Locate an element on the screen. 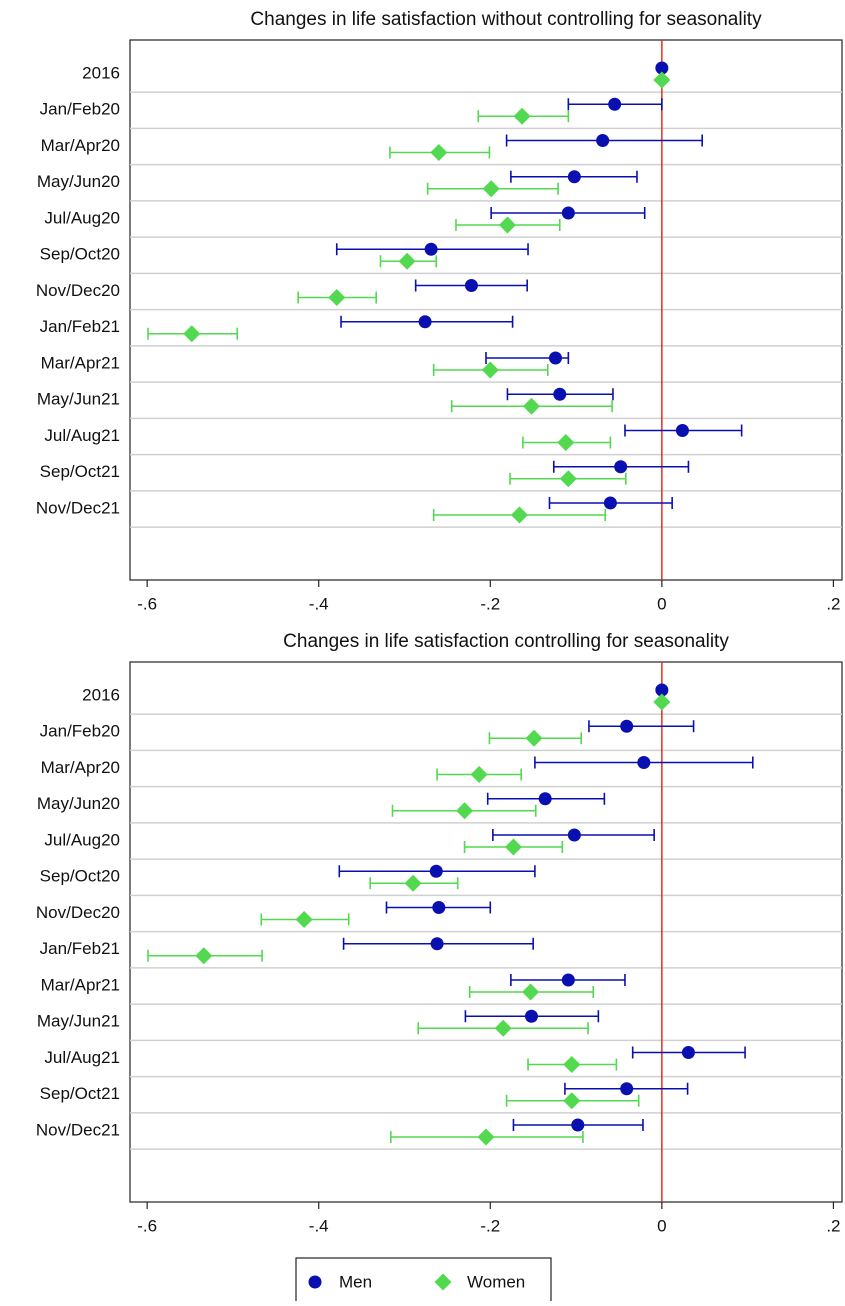 The width and height of the screenshot is (845, 1306). error-bar is located at coordinates (641, 726).